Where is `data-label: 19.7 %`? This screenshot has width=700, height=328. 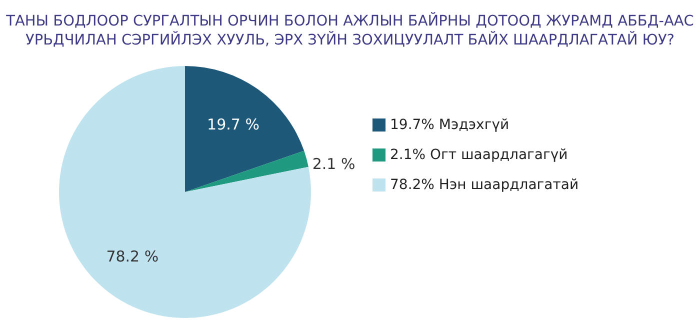 data-label: 19.7 % is located at coordinates (233, 124).